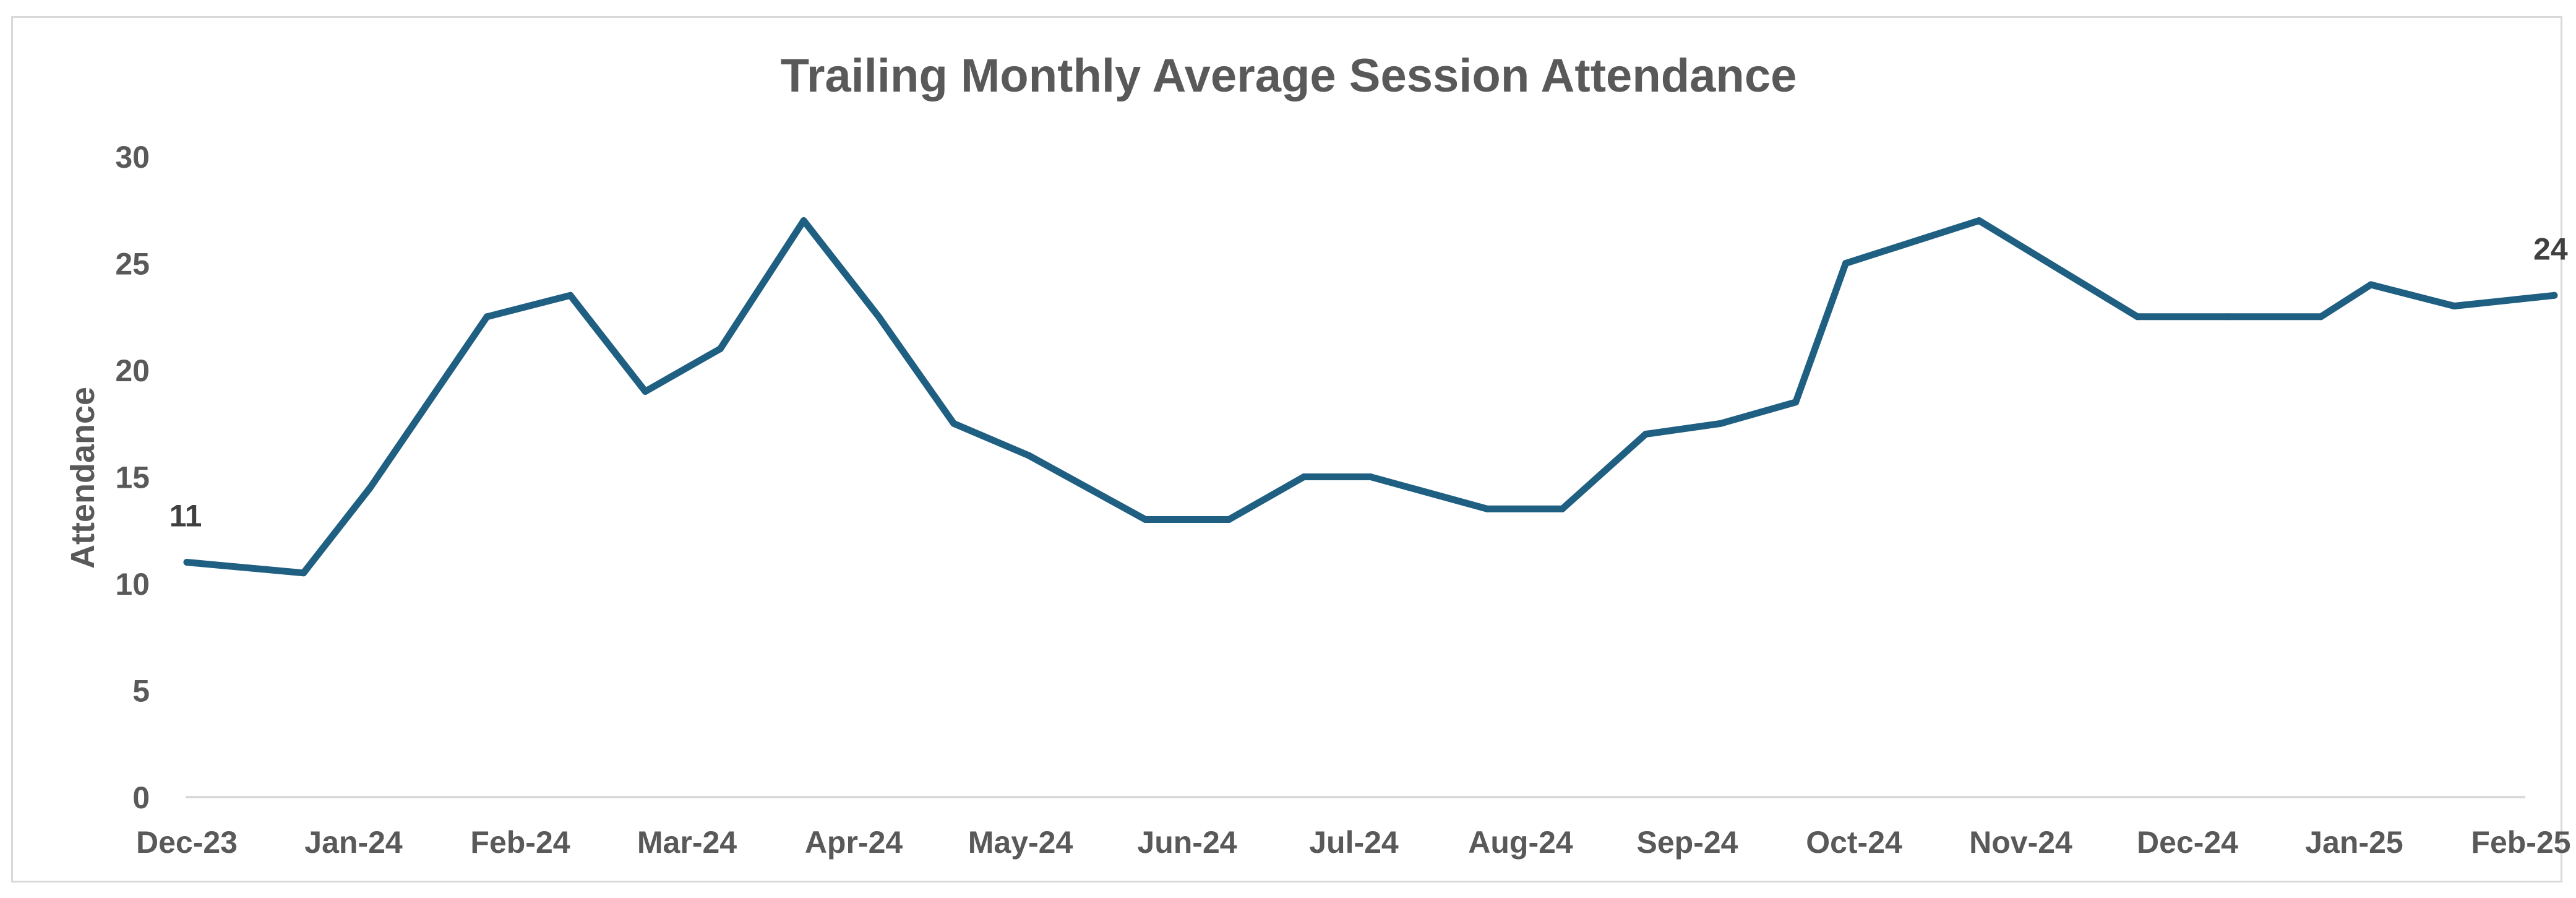 The height and width of the screenshot is (898, 2576). Describe the element at coordinates (132, 370) in the screenshot. I see `y-tick-label: 20` at that location.